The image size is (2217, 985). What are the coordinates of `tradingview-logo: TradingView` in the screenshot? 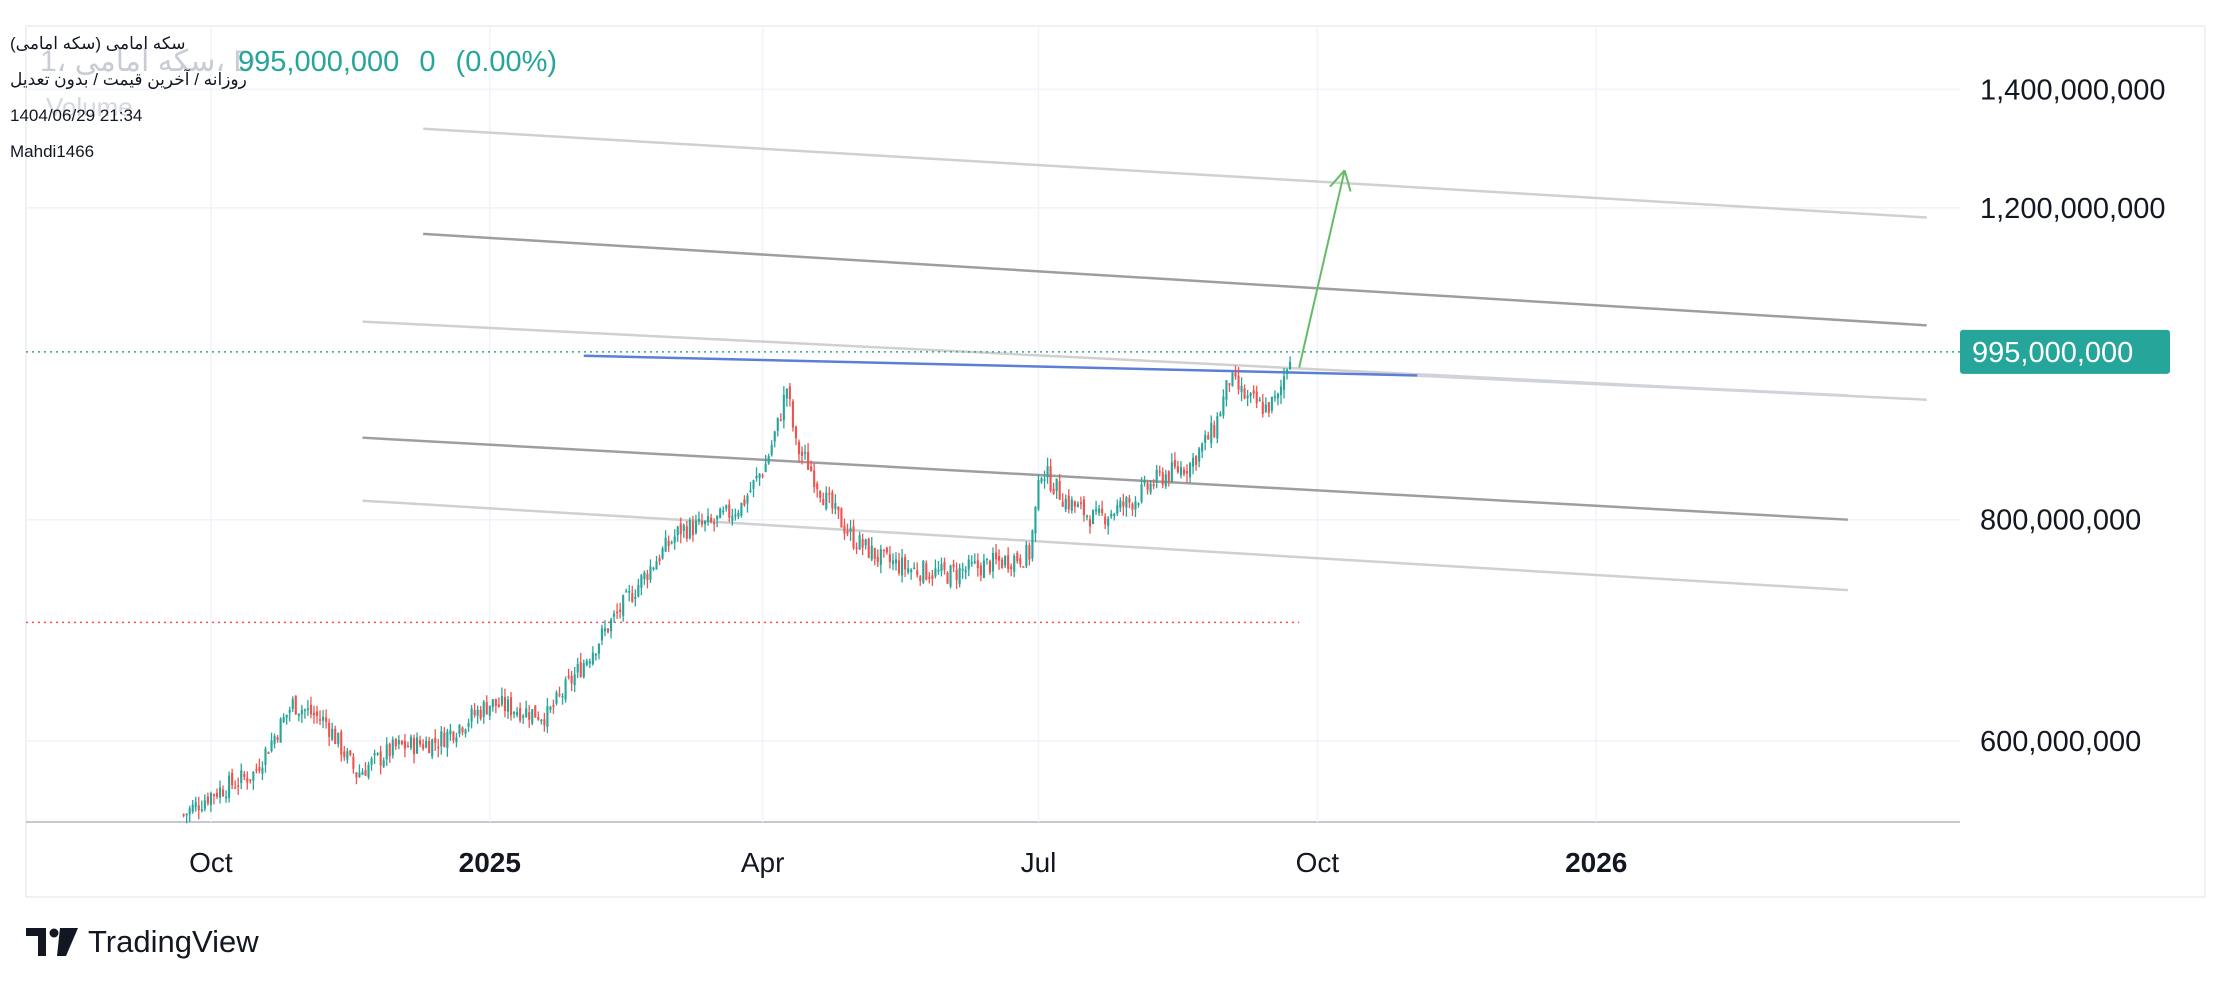 It's located at (142, 942).